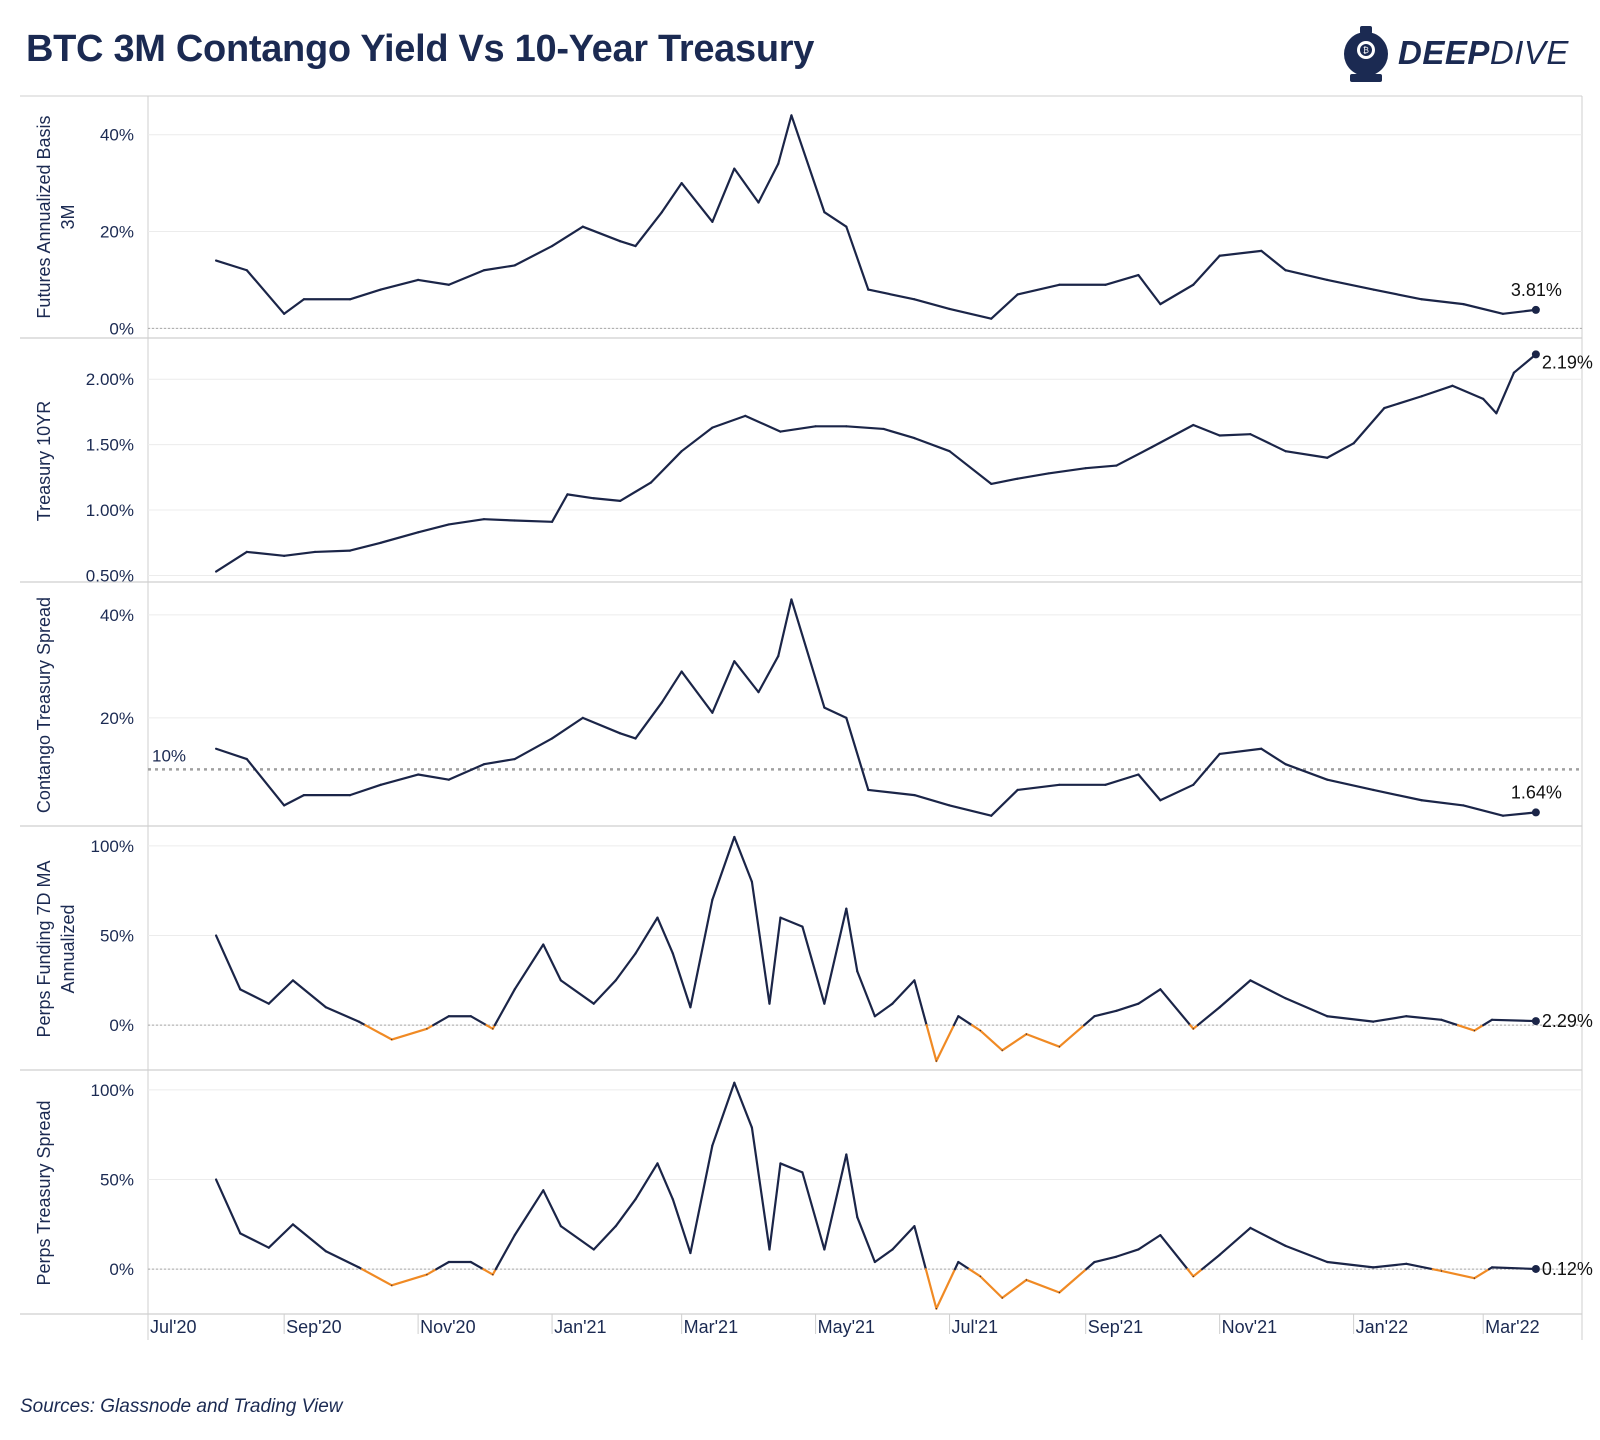  I want to click on y-tick-label: 0%, so click(121, 1269).